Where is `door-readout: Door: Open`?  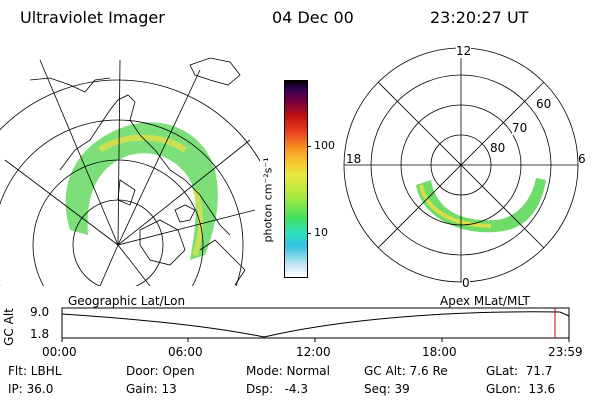
door-readout: Door: Open is located at coordinates (160, 371).